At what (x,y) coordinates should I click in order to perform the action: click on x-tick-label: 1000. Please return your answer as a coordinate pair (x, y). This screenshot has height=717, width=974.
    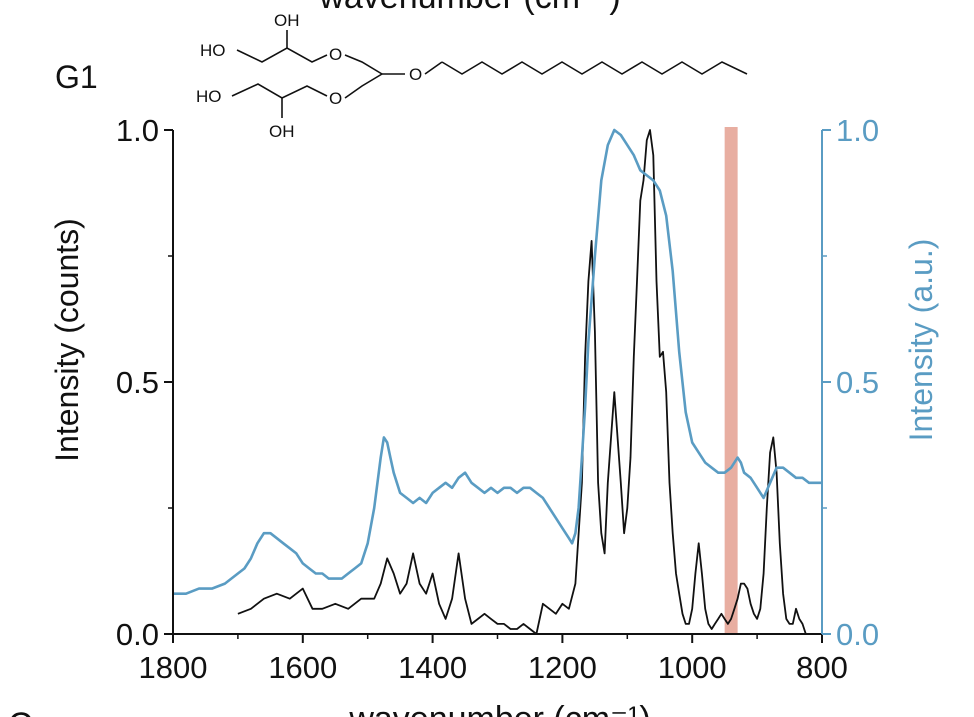
    Looking at the image, I should click on (692, 667).